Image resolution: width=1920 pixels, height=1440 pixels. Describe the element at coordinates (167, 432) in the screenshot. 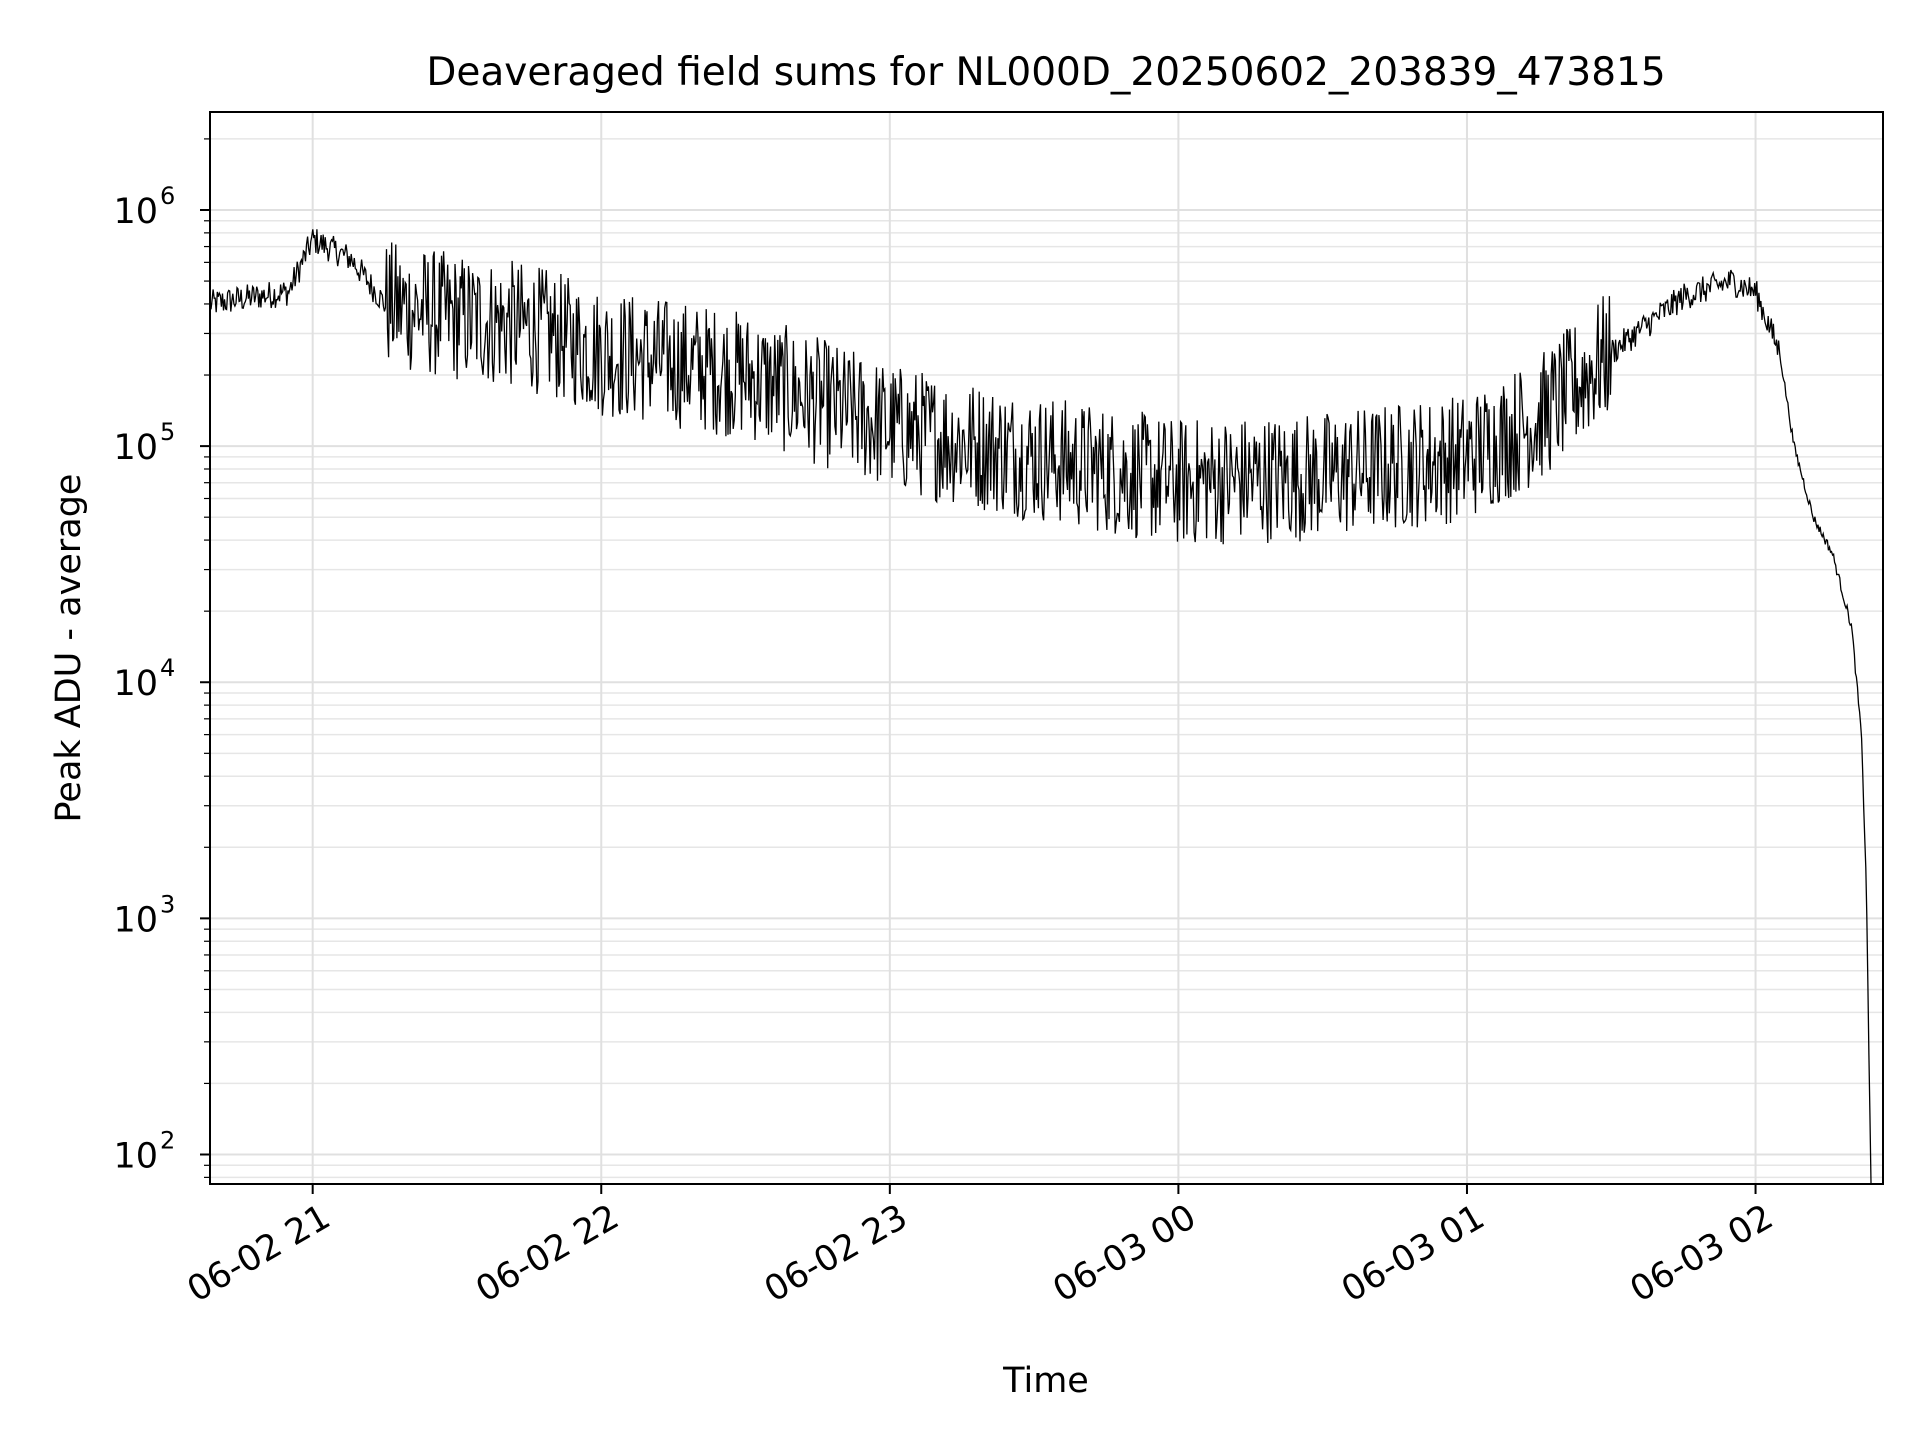

I see `y-tick-exponent: 5` at that location.